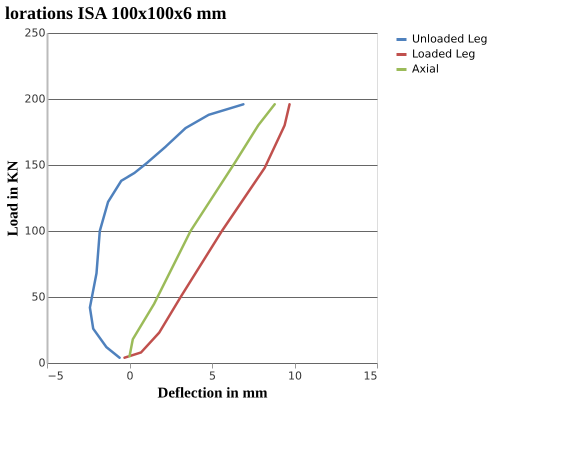 This screenshot has height=465, width=576. I want to click on y-tick-label: 250, so click(35, 33).